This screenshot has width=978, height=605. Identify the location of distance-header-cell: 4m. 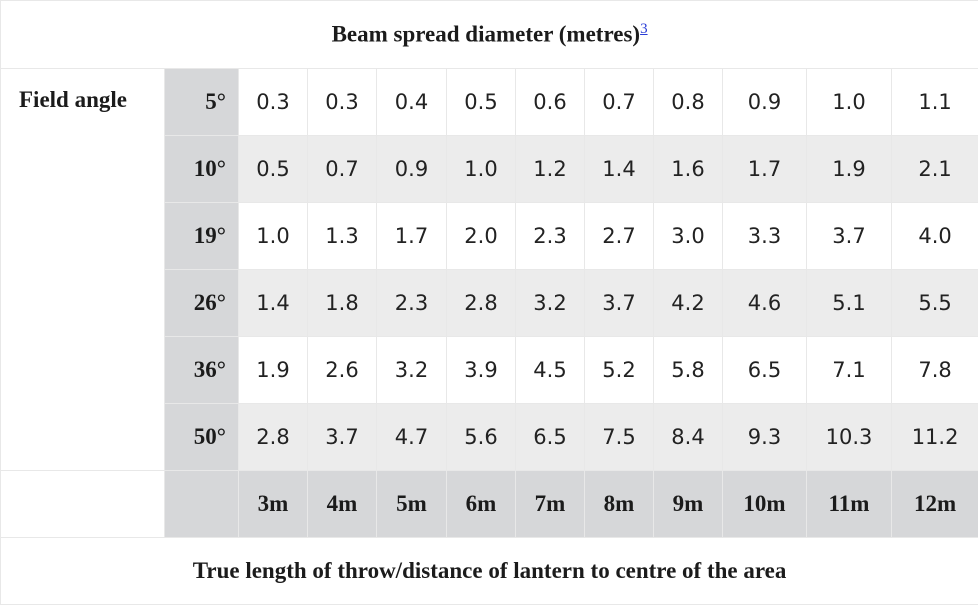
(342, 504).